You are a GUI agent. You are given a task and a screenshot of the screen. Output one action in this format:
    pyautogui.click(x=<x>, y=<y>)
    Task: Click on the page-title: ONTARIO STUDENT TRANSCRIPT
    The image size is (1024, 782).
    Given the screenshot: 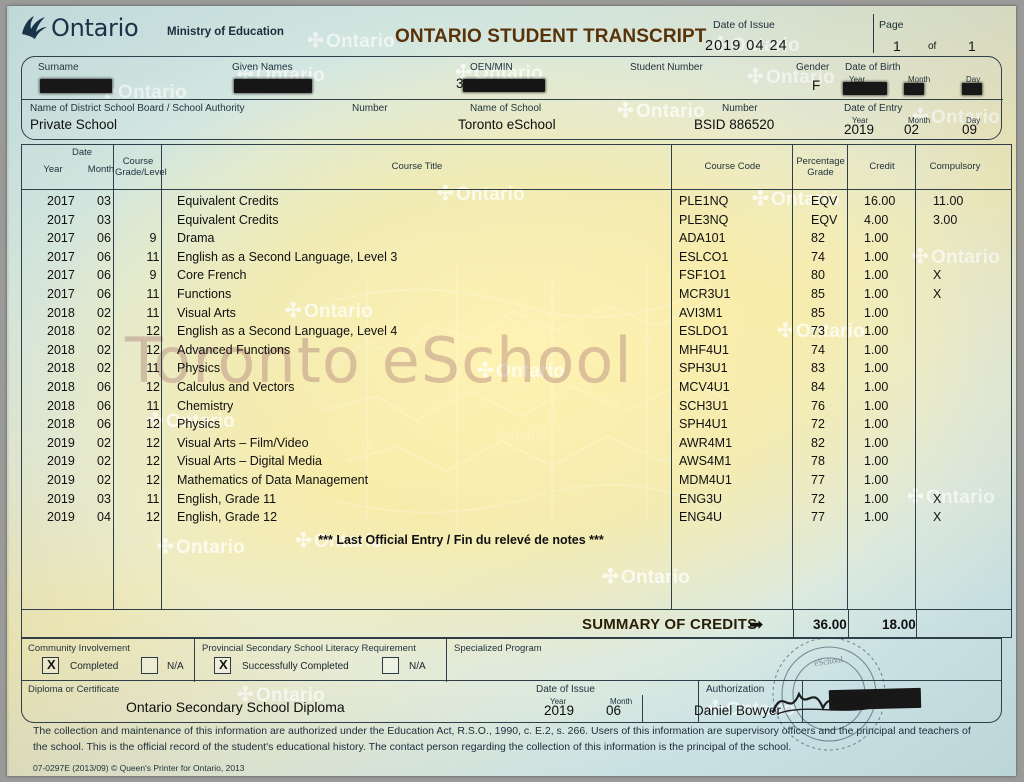 What is the action you would take?
    pyautogui.click(x=551, y=36)
    